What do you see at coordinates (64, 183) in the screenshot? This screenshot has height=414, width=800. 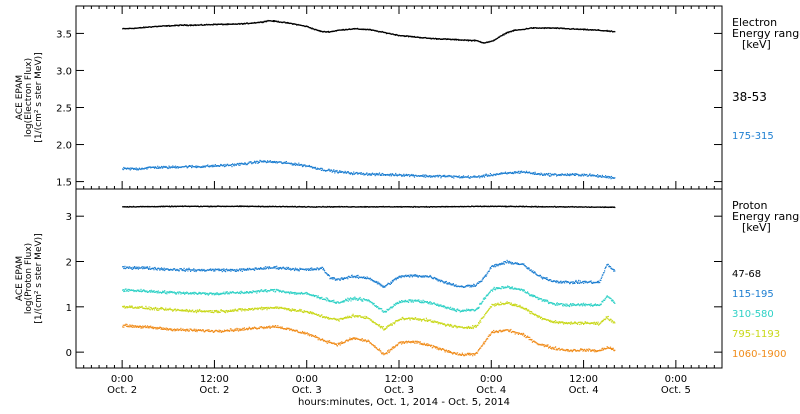 I see `electron-ytick-label: 1.5` at bounding box center [64, 183].